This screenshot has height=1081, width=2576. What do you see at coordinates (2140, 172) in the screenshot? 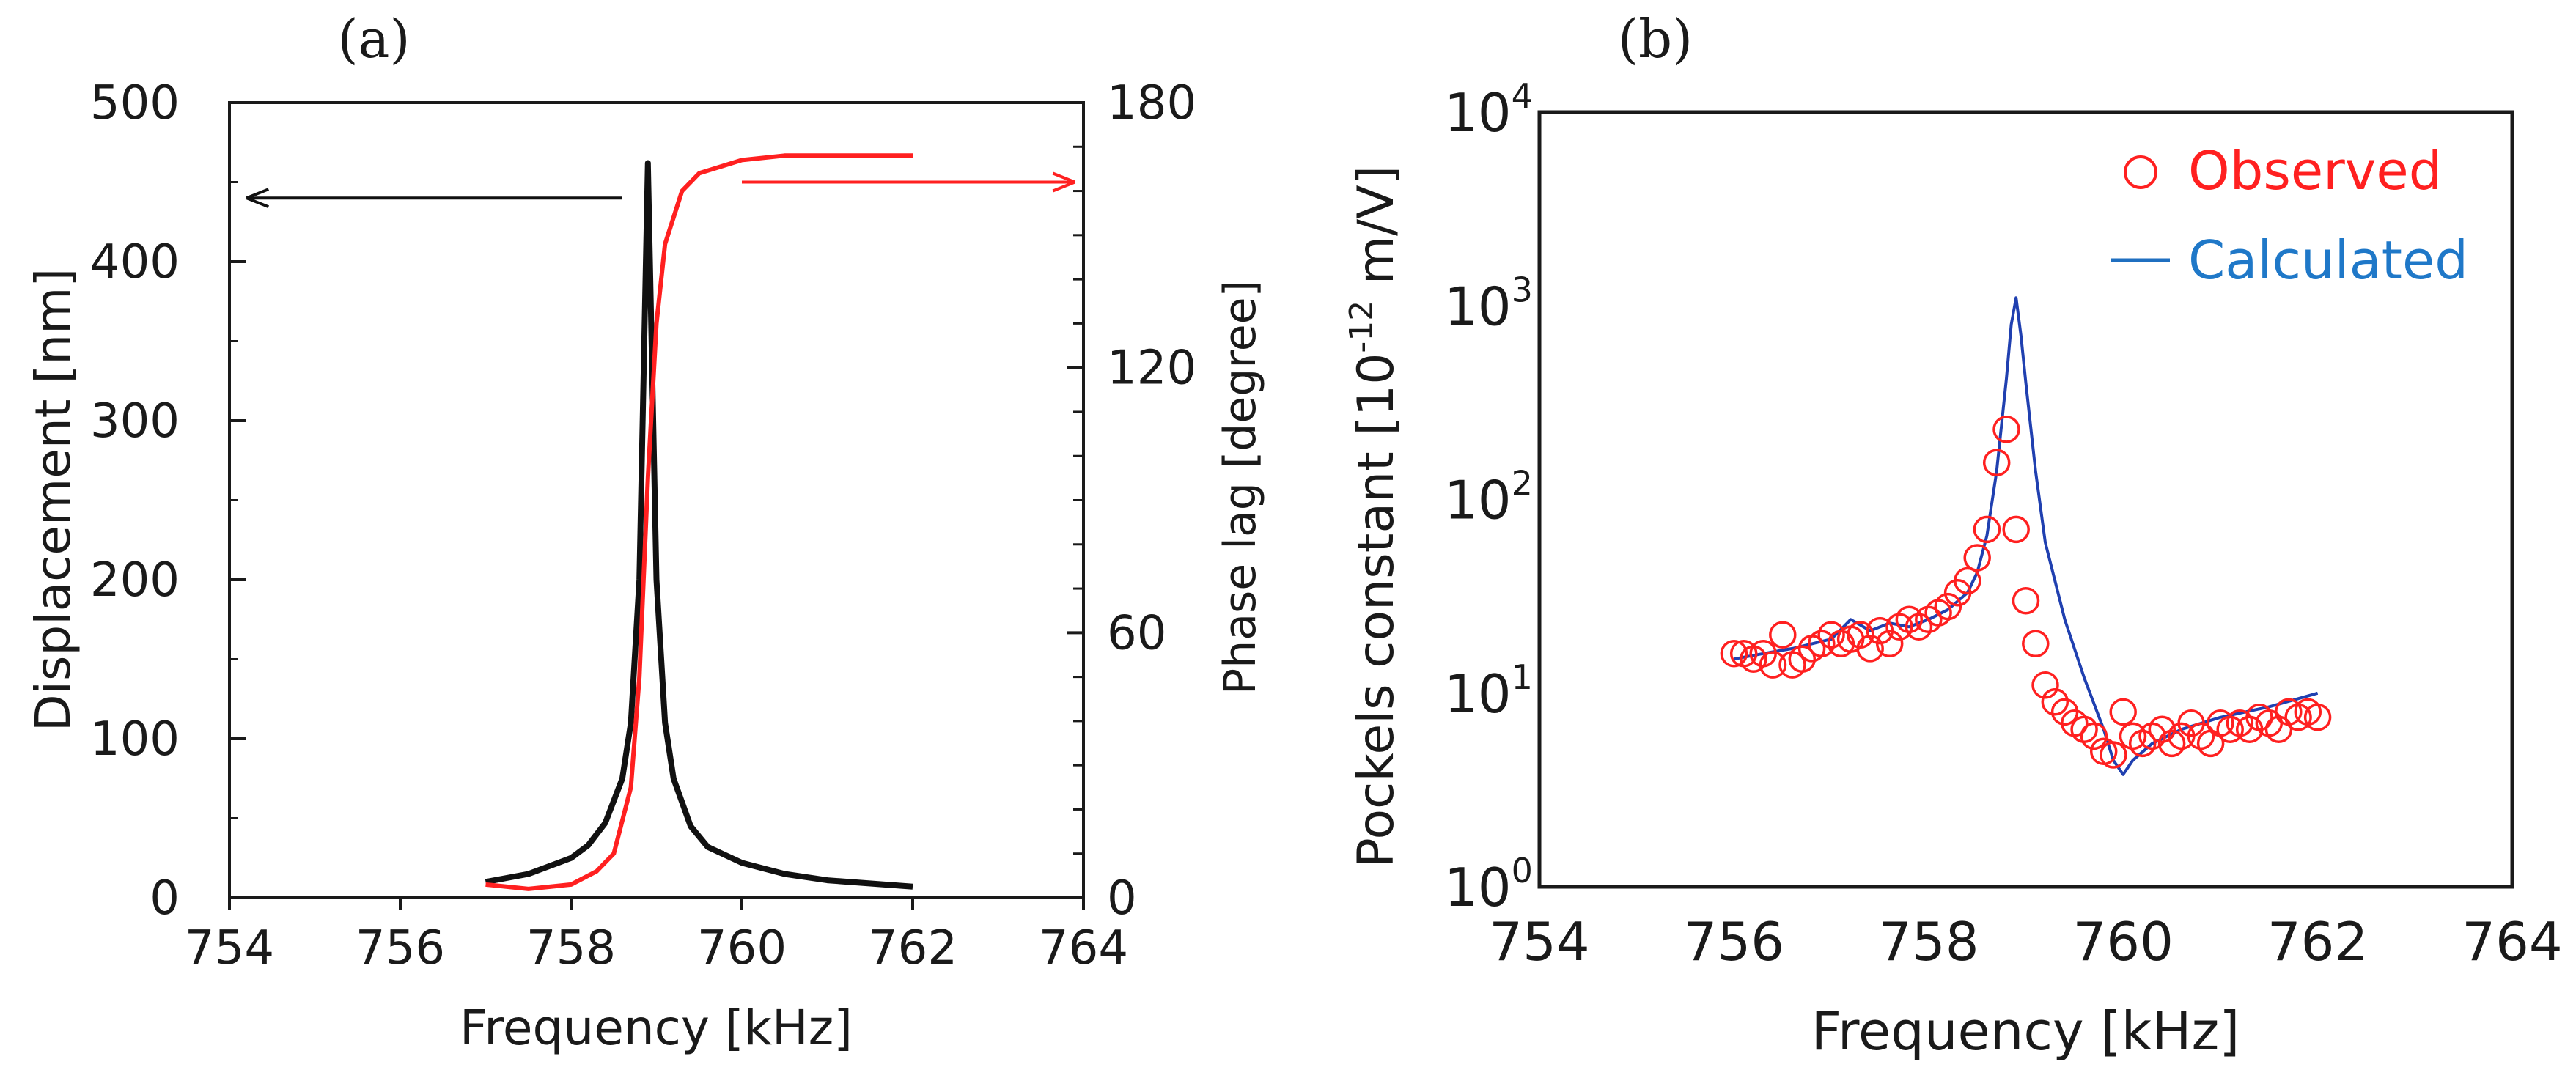
I see `legend-observed-marker` at bounding box center [2140, 172].